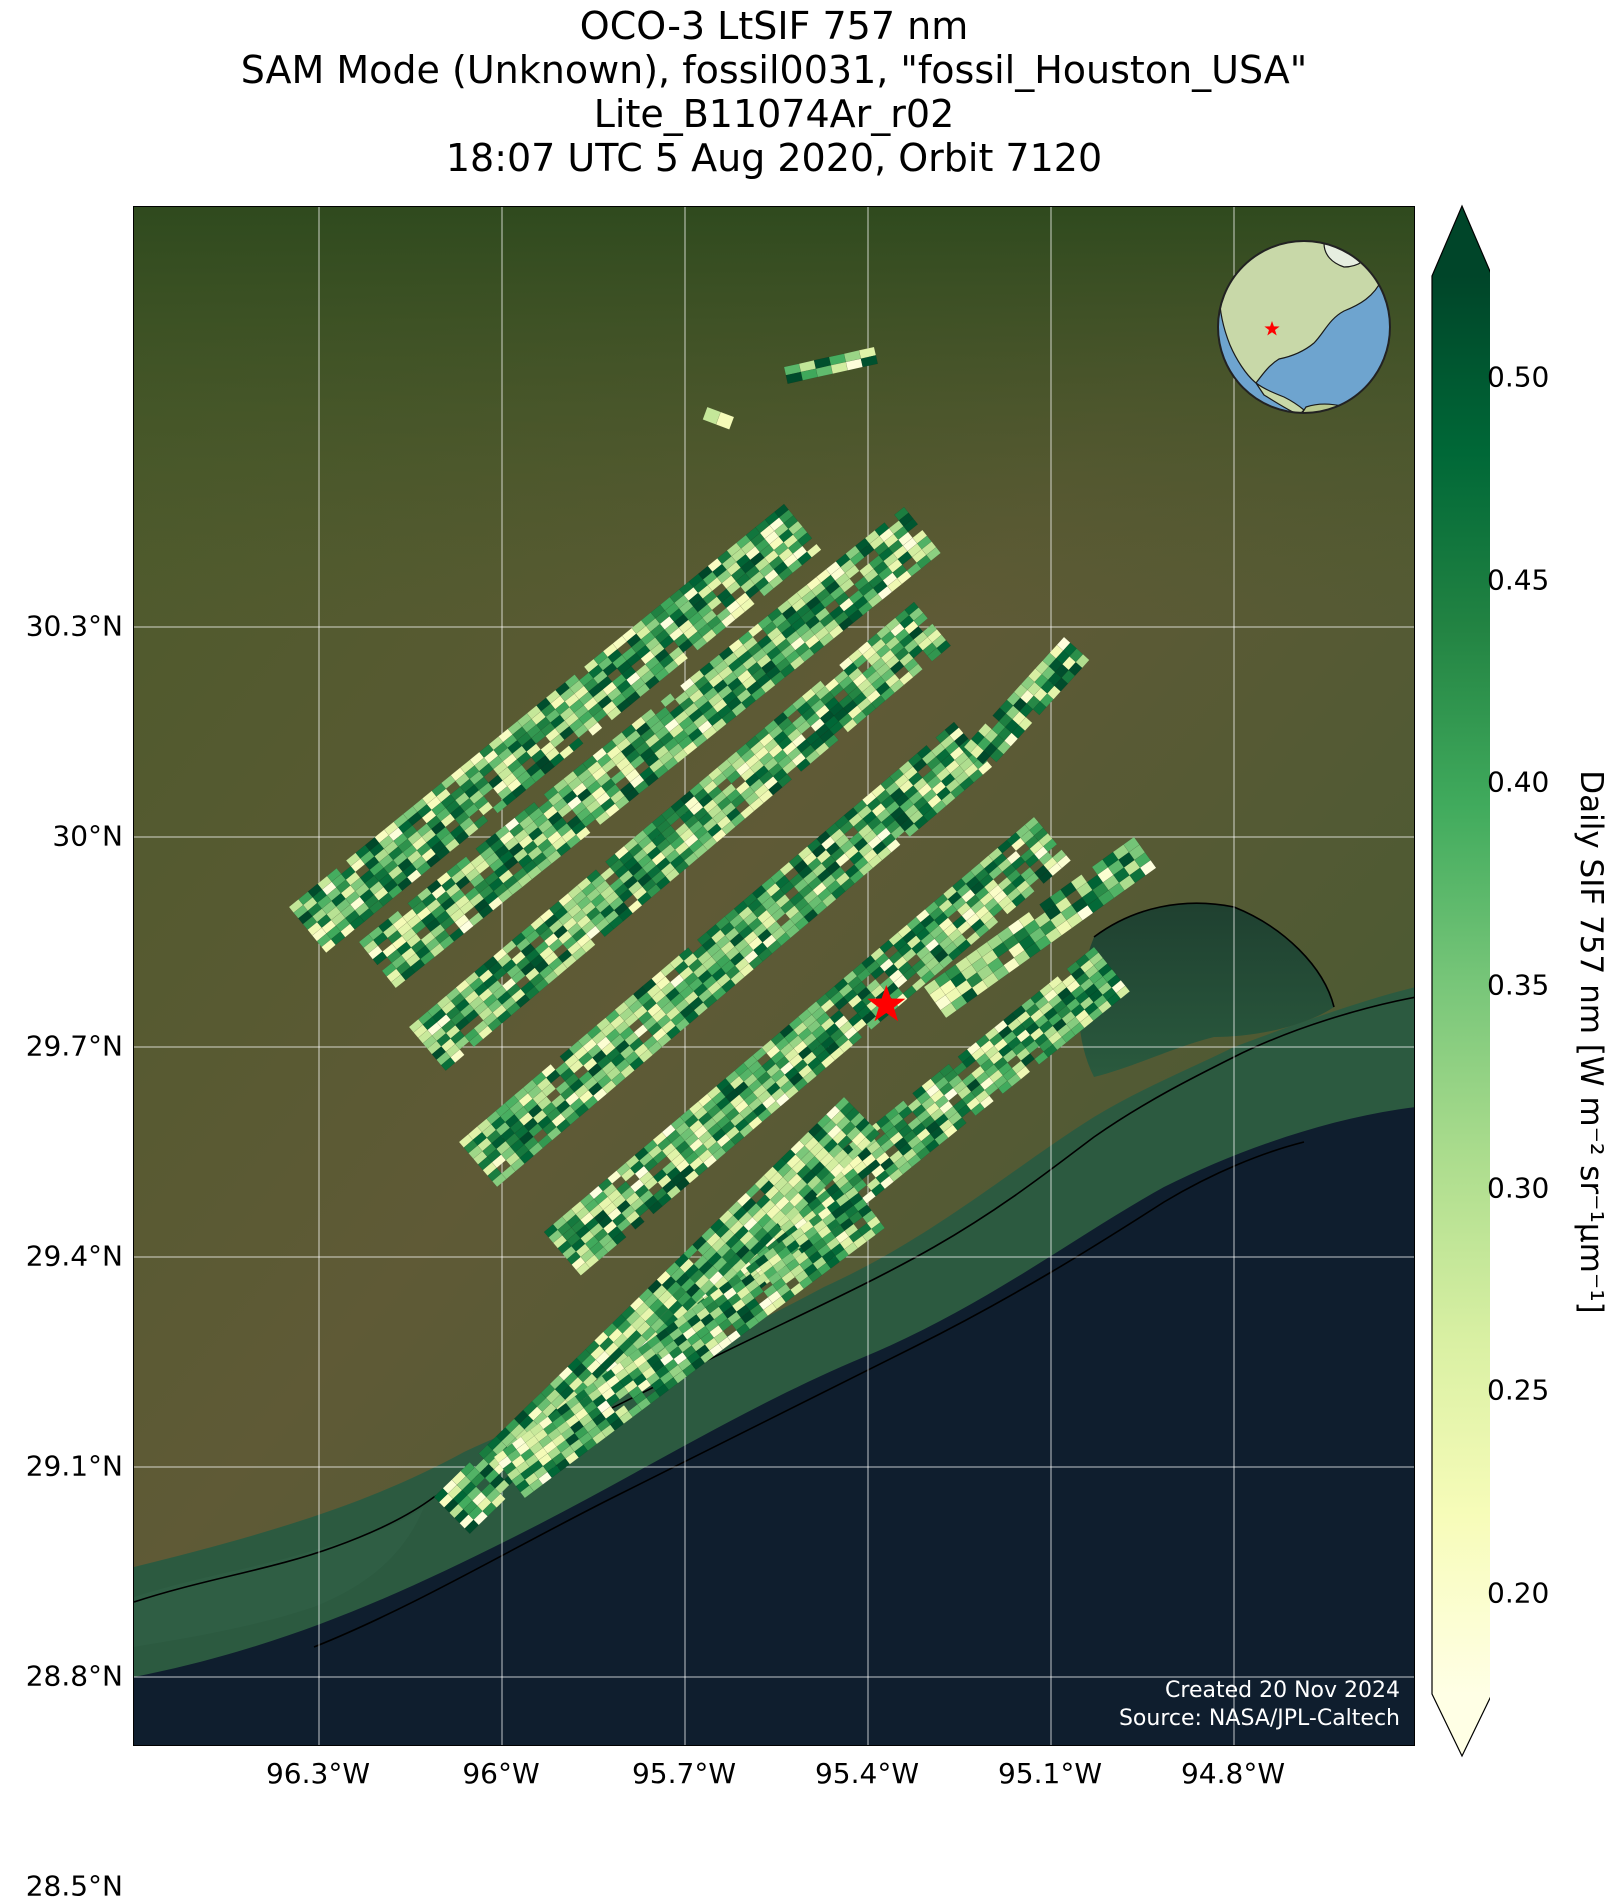 Image resolution: width=1613 pixels, height=1903 pixels. What do you see at coordinates (74, 1046) in the screenshot?
I see `lat-tick-label: 29.7°N` at bounding box center [74, 1046].